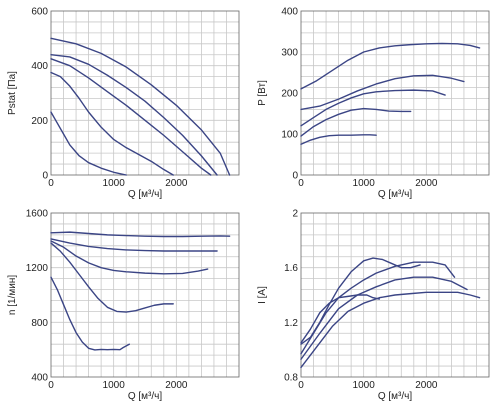  What do you see at coordinates (295, 214) in the screenshot?
I see `y-tick-label: 2` at bounding box center [295, 214].